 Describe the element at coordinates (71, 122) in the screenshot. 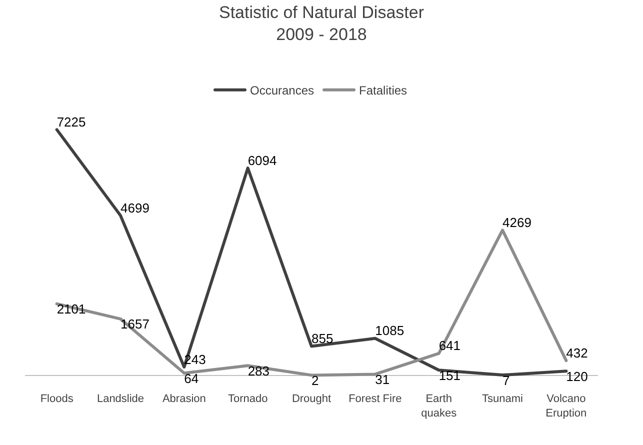

I see `data-label: 7225` at that location.